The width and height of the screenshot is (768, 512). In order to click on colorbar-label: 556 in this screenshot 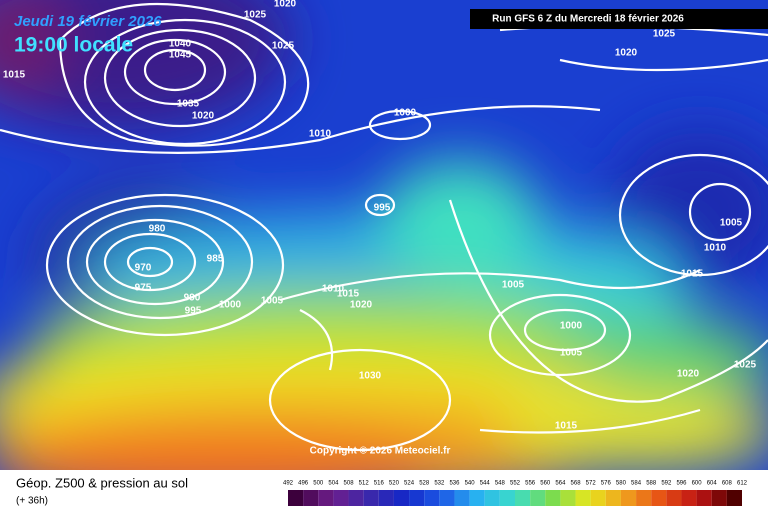, I will do `click(530, 484)`.